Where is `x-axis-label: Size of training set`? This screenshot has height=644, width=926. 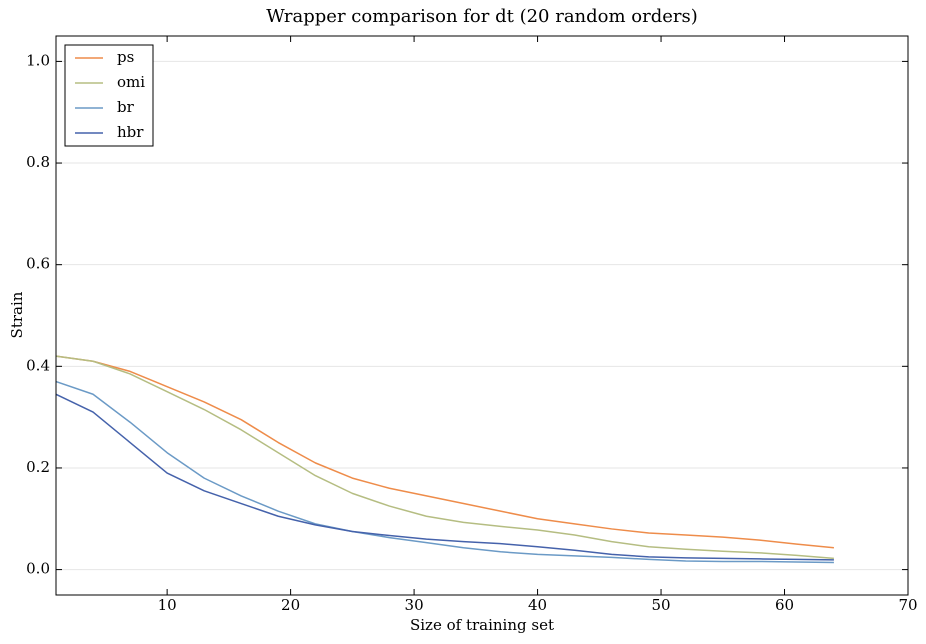 x-axis-label: Size of training set is located at coordinates (482, 625).